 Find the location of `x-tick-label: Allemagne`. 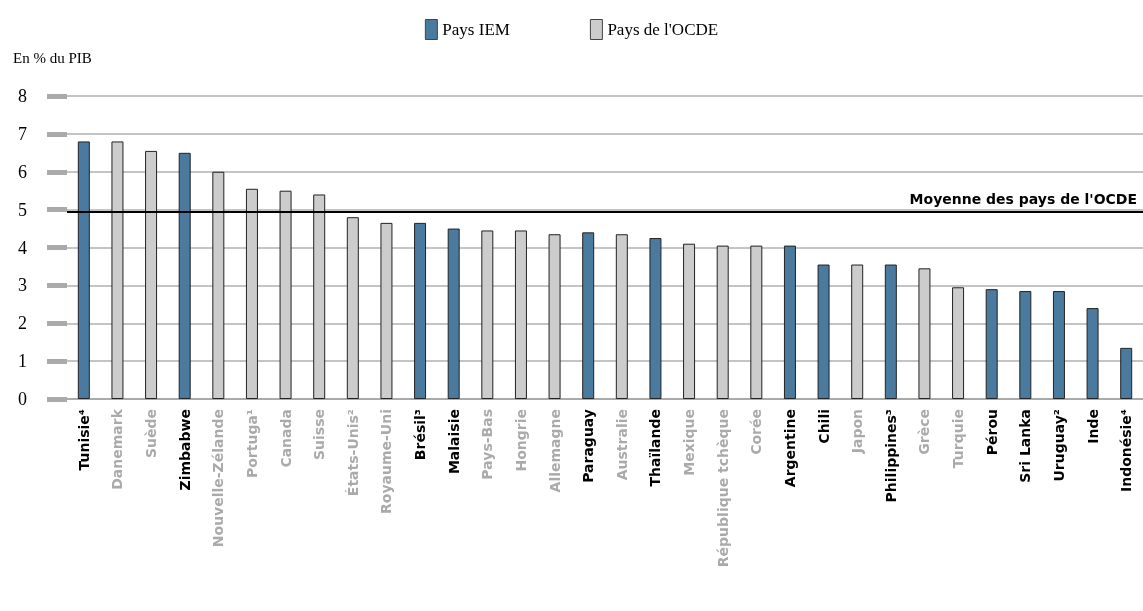

x-tick-label: Allemagne is located at coordinates (554, 451).